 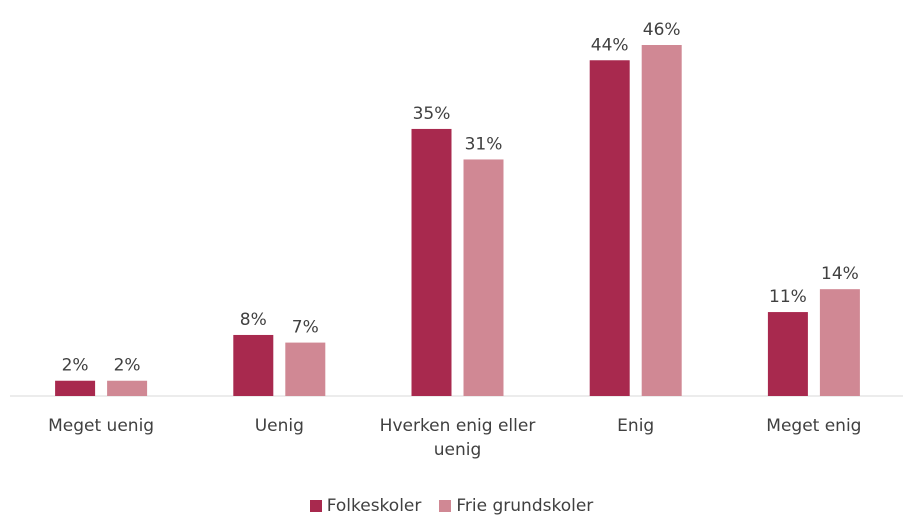 I want to click on data-label: 46%, so click(x=662, y=30).